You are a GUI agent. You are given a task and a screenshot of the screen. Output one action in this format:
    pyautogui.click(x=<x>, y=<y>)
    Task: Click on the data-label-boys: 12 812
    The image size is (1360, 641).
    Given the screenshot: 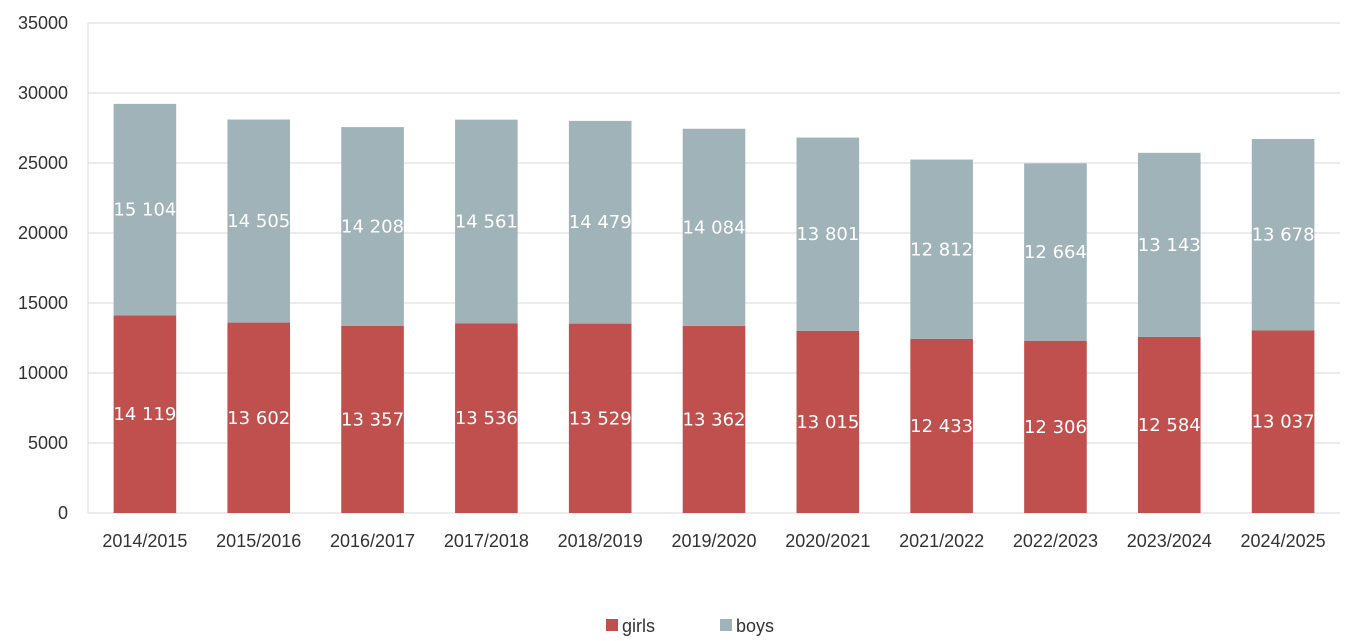 What is the action you would take?
    pyautogui.click(x=941, y=249)
    